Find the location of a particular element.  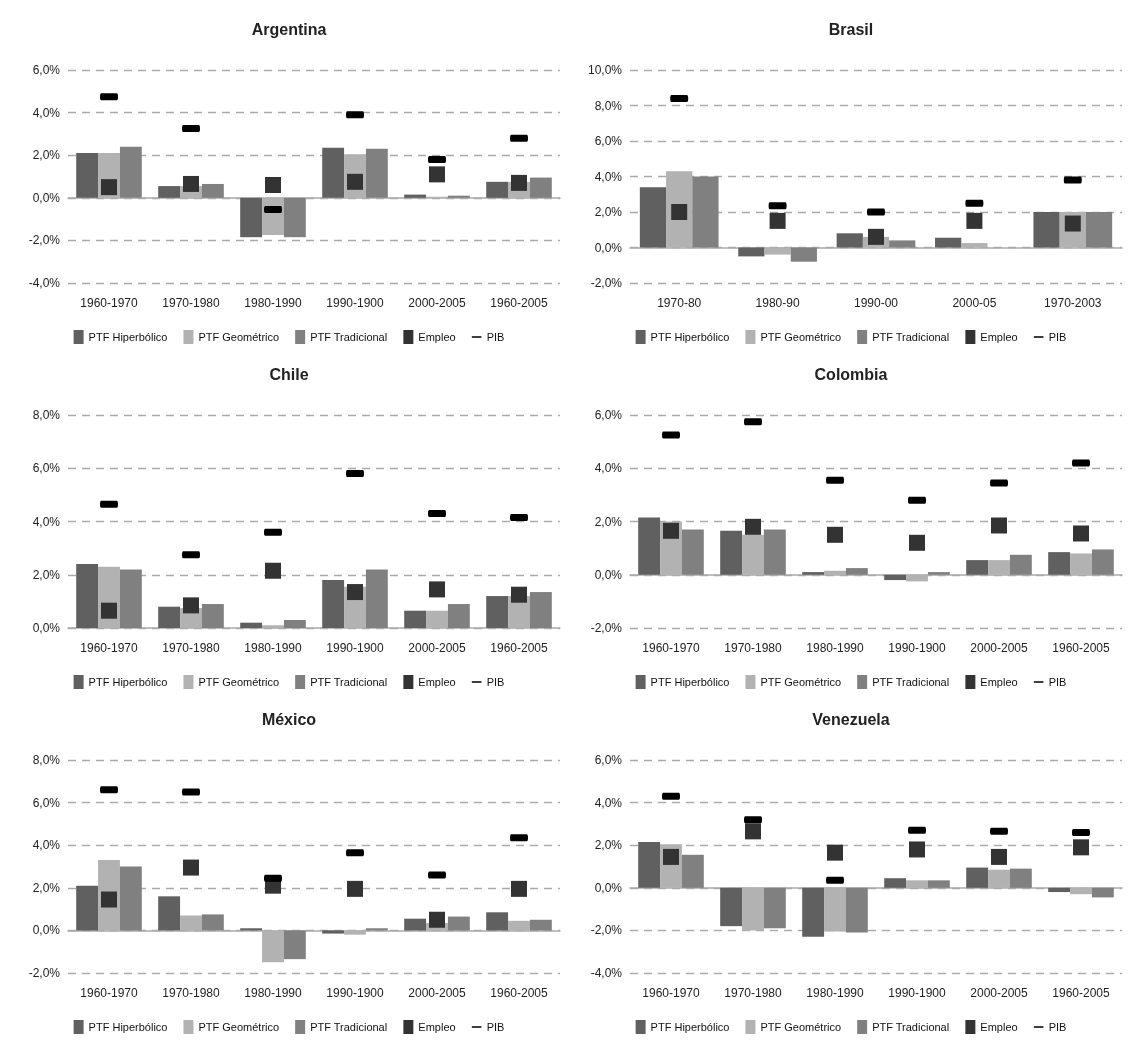

x-tick-label: 2000-05 is located at coordinates (974, 303).